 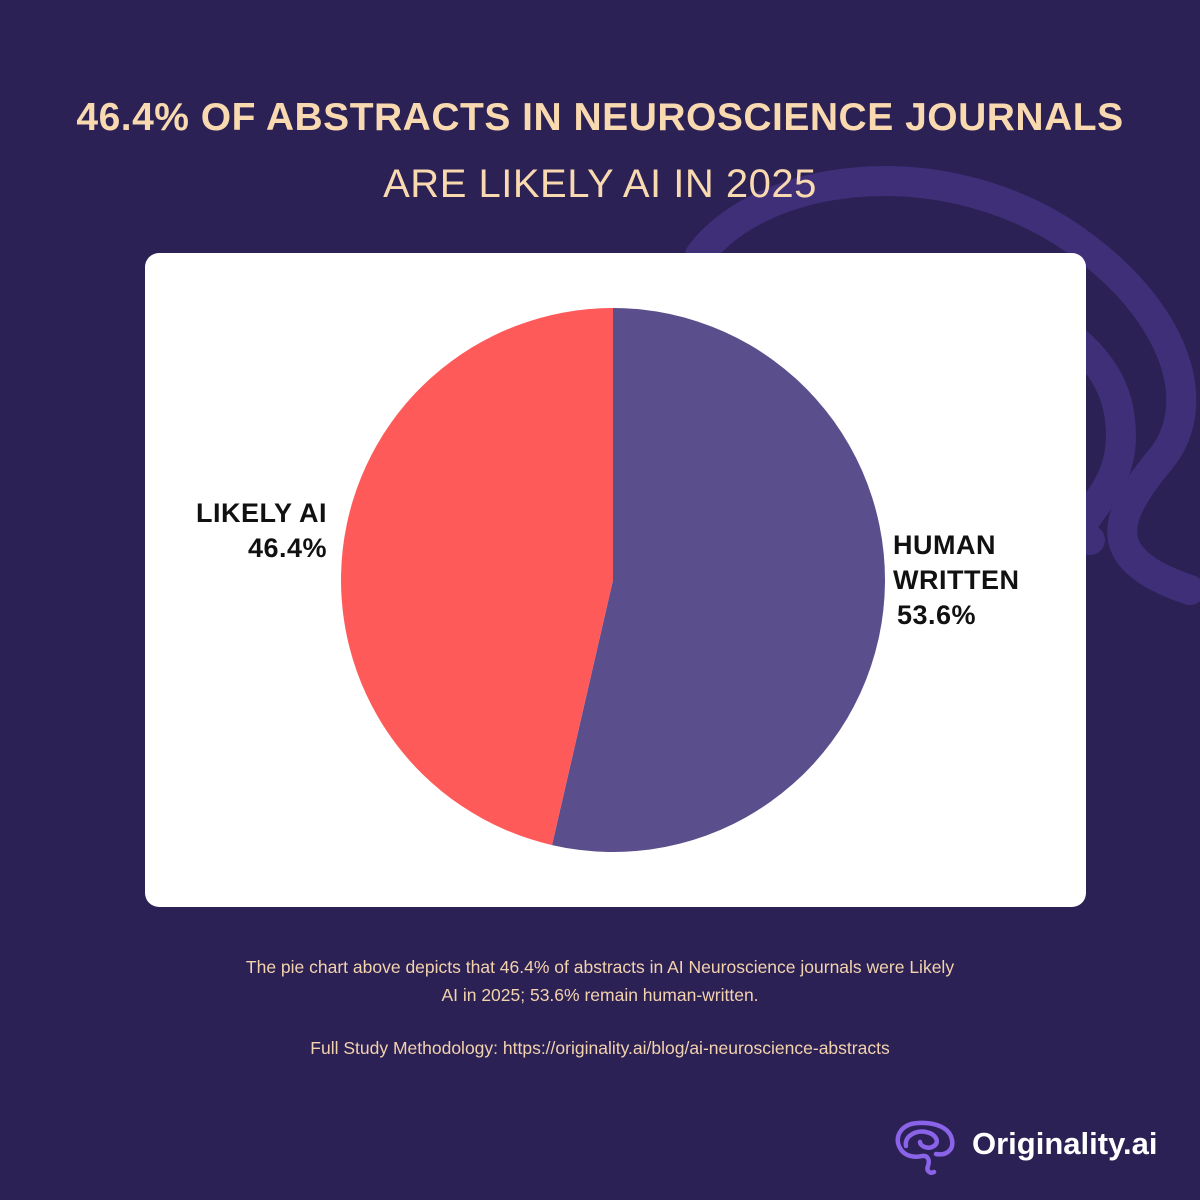 I want to click on brand-name: Originality.ai, so click(x=1065, y=1143).